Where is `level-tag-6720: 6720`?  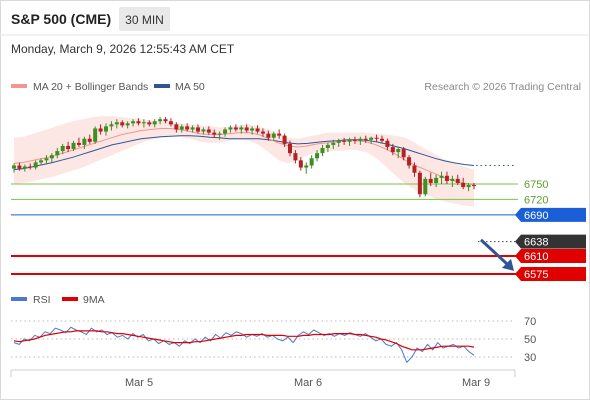 level-tag-6720: 6720 is located at coordinates (536, 200).